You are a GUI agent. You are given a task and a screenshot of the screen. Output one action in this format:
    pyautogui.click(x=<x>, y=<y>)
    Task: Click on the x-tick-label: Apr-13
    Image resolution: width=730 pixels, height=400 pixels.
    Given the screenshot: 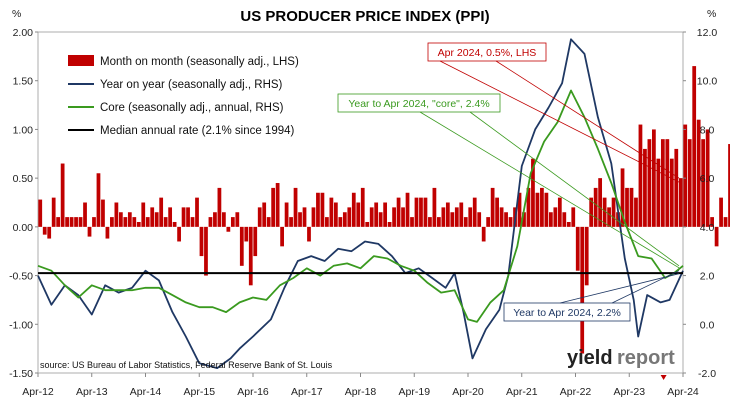 What is the action you would take?
    pyautogui.click(x=92, y=392)
    